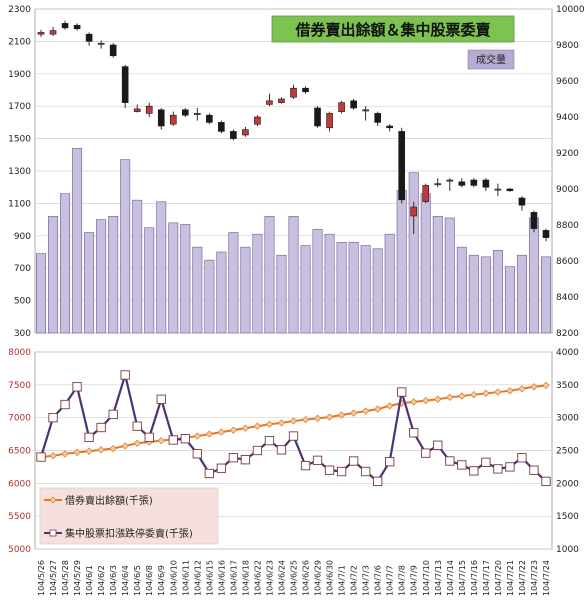 The width and height of the screenshot is (588, 604). Describe the element at coordinates (53, 533) in the screenshot. I see `legend-marker-sell` at that location.